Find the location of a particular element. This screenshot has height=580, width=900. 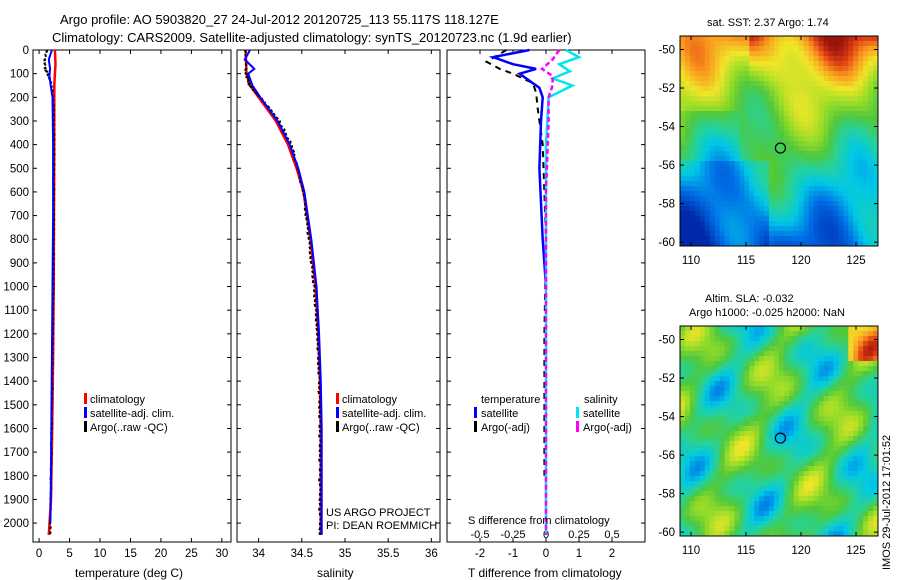

depth-tick-label: 700 is located at coordinates (19, 217).